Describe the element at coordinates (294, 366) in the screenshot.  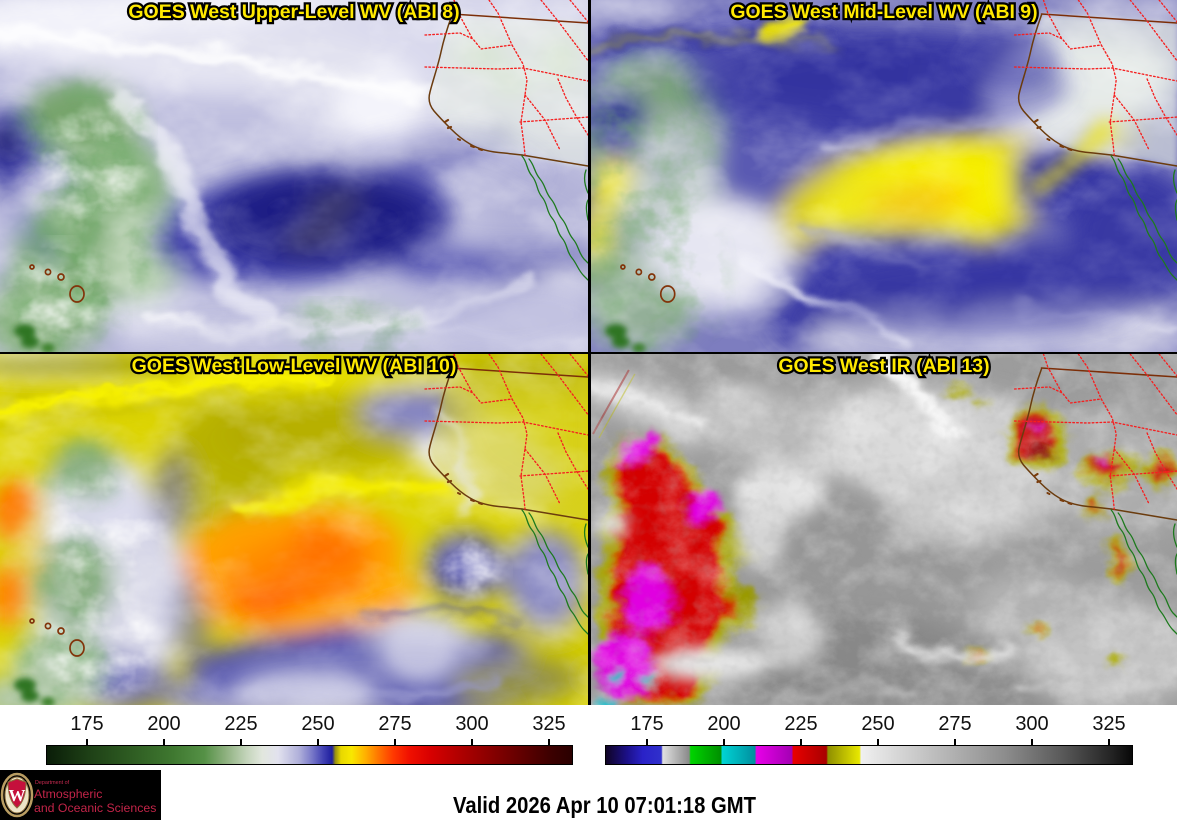
I see `svg-text:GOES West Low-Level WV (ABI 10: GOES West Low-Level WV (ABI 10)` at that location.